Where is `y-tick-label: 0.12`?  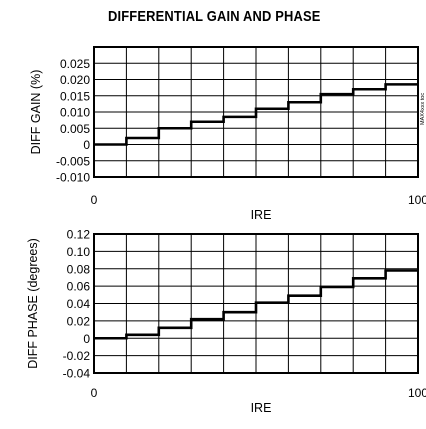 y-tick-label: 0.12 is located at coordinates (79, 235).